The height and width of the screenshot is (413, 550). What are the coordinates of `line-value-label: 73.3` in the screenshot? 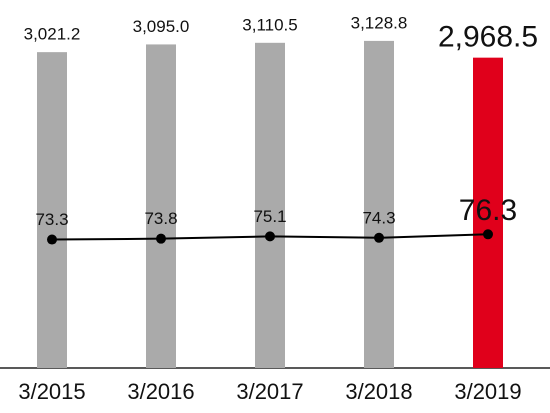 It's located at (51, 219).